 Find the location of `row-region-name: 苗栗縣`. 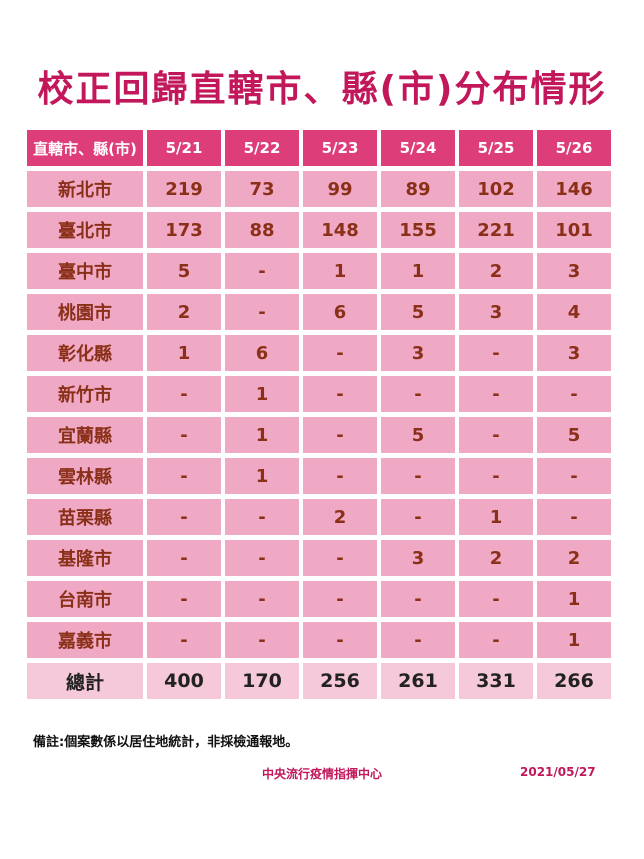

row-region-name: 苗栗縣 is located at coordinates (85, 517).